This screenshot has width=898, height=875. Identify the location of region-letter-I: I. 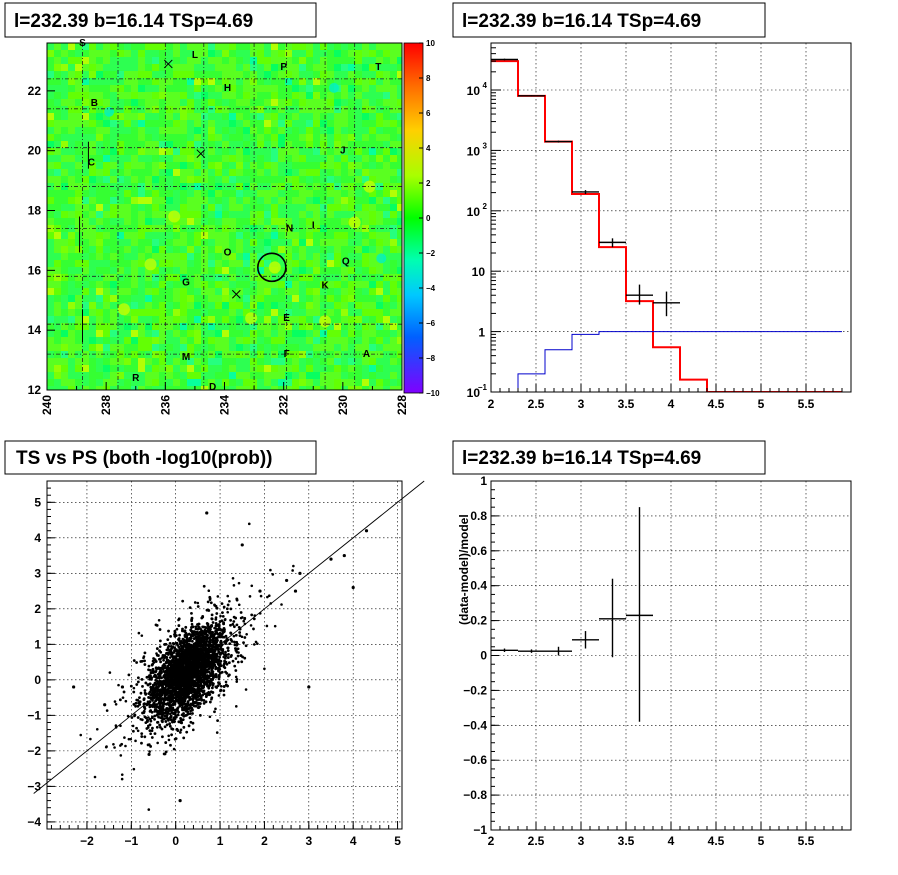
(313, 225).